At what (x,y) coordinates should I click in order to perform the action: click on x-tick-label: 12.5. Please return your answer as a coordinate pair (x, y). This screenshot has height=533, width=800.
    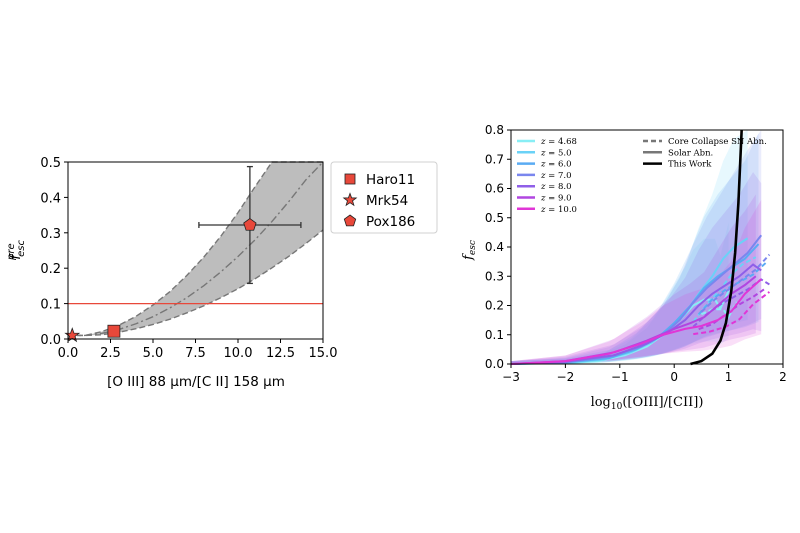
    Looking at the image, I should click on (280, 353).